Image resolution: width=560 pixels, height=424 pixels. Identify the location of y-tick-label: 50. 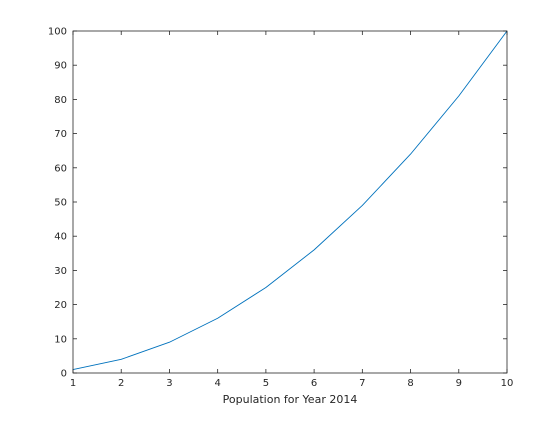
(60, 203).